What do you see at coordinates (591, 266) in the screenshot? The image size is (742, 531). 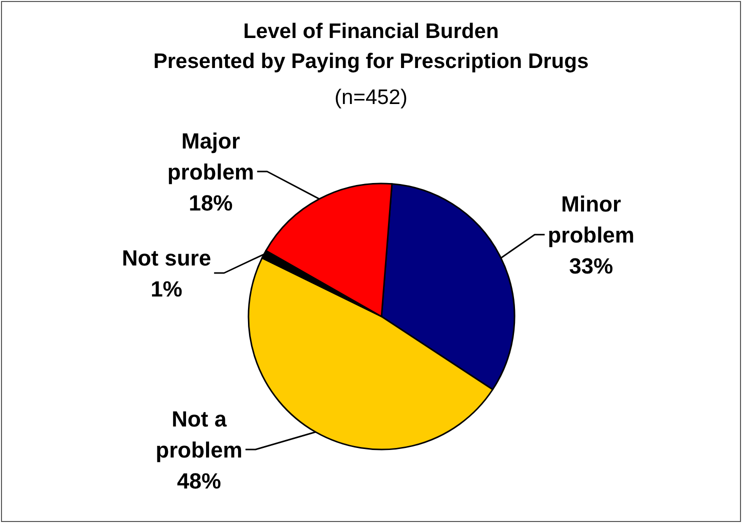 I see `data-label: 33%` at bounding box center [591, 266].